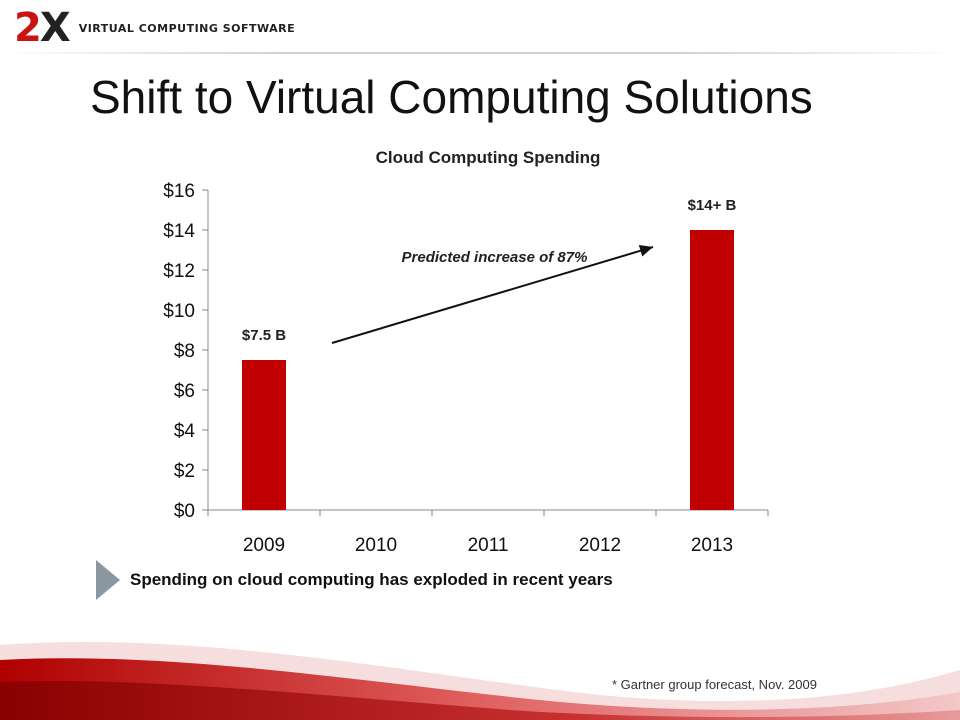  I want to click on header-divider, so click(480, 53).